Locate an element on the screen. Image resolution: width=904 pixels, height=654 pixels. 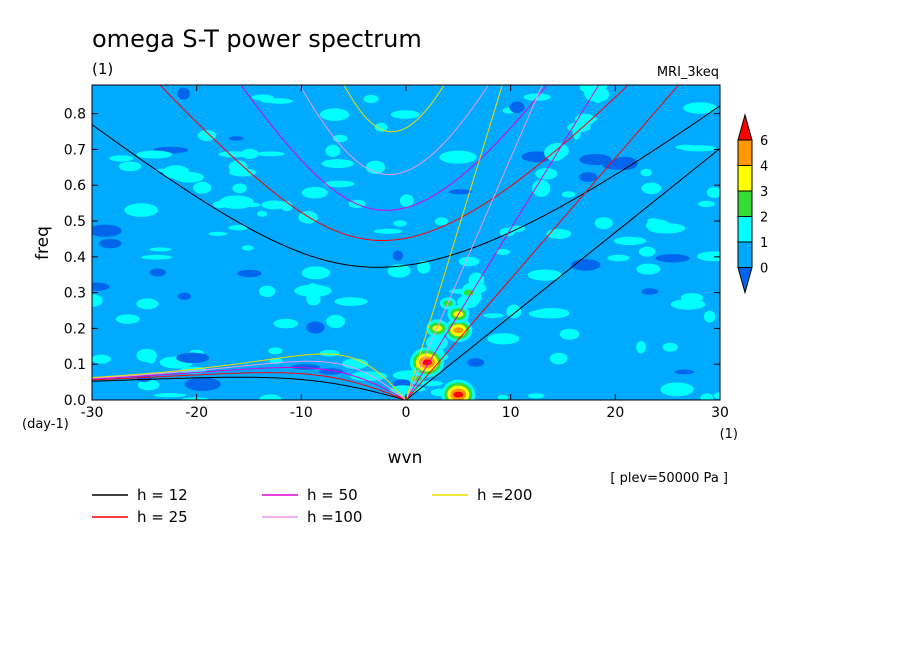
rossby-curve-h100 is located at coordinates (249, 380).